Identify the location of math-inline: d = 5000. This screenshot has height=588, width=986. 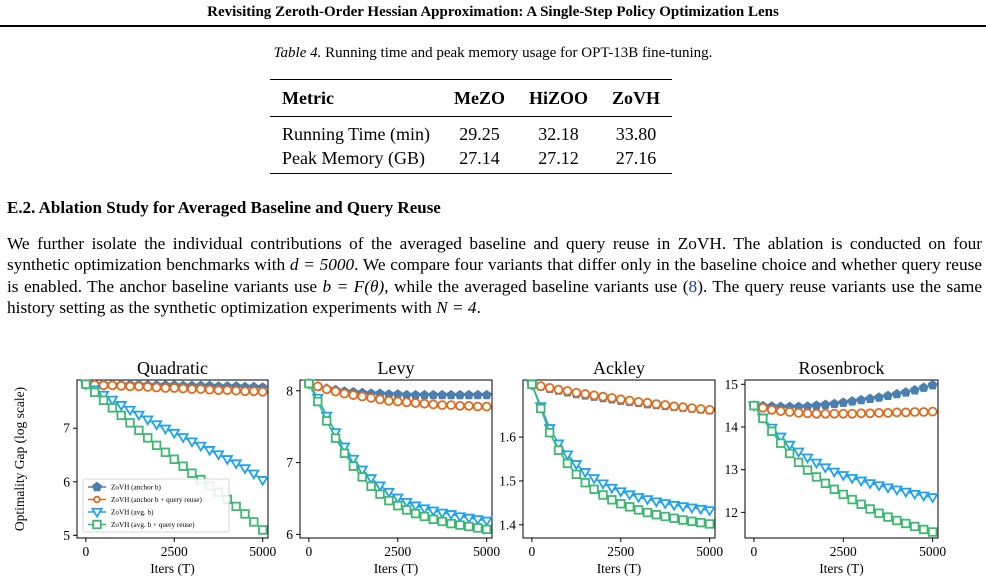
(322, 265).